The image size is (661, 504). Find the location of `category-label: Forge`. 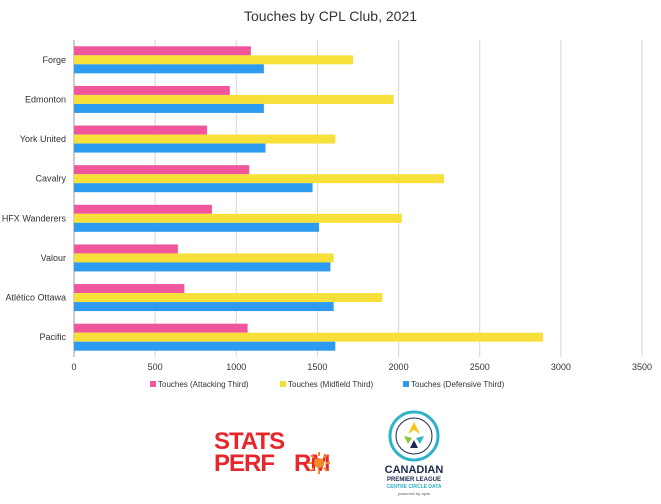

category-label: Forge is located at coordinates (54, 60).